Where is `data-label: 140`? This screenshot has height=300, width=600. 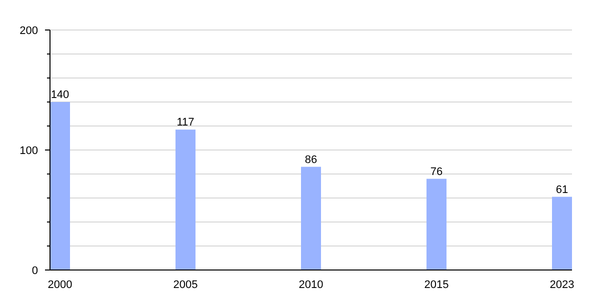
data-label: 140 is located at coordinates (60, 95).